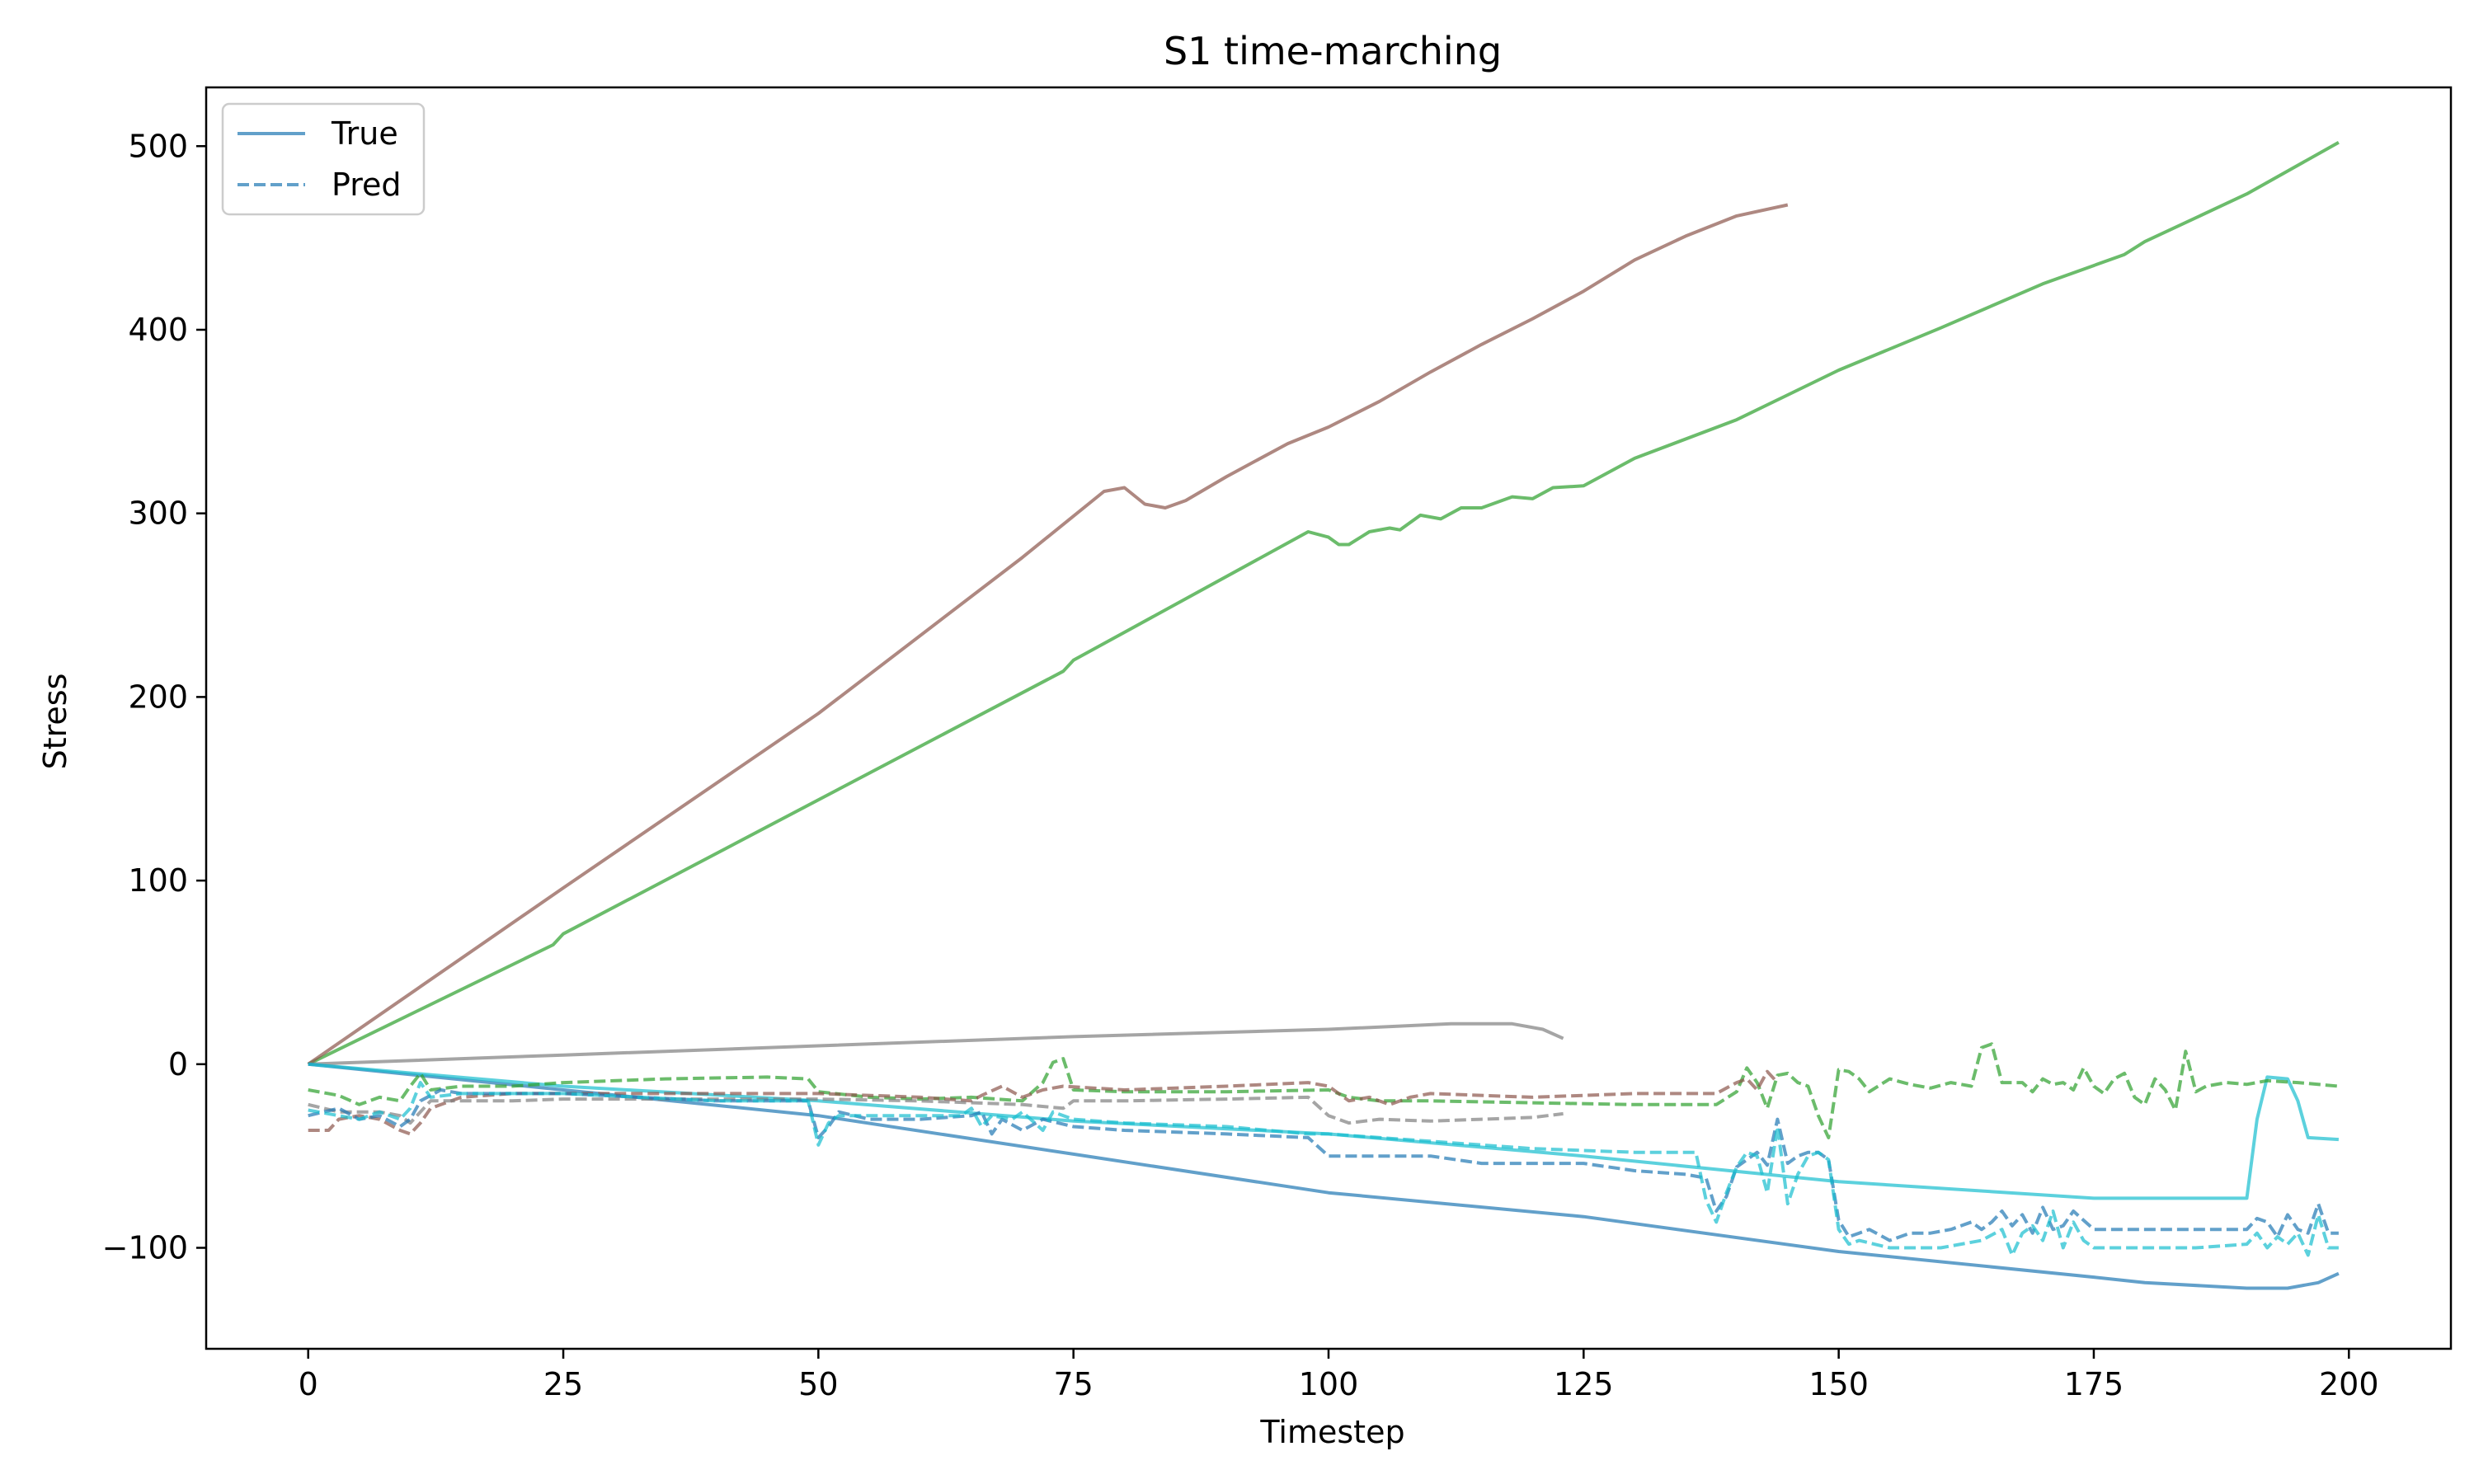 This screenshot has width=2474, height=1484. Describe the element at coordinates (158, 513) in the screenshot. I see `y-tick-label: 300` at that location.